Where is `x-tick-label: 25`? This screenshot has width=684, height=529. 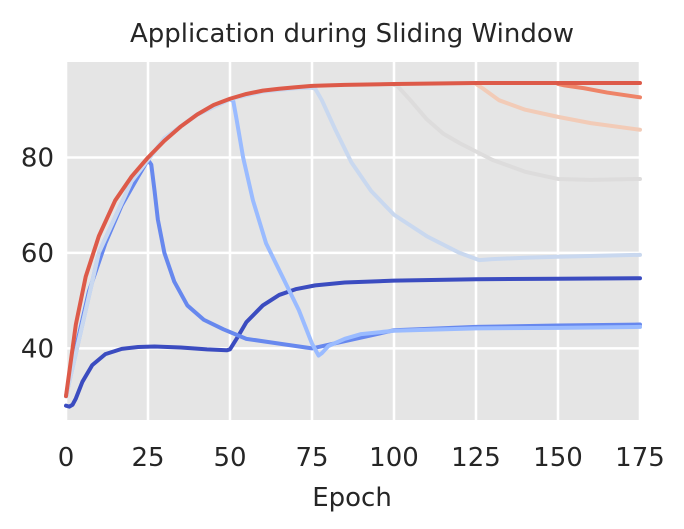 x-tick-label: 25 is located at coordinates (147, 458).